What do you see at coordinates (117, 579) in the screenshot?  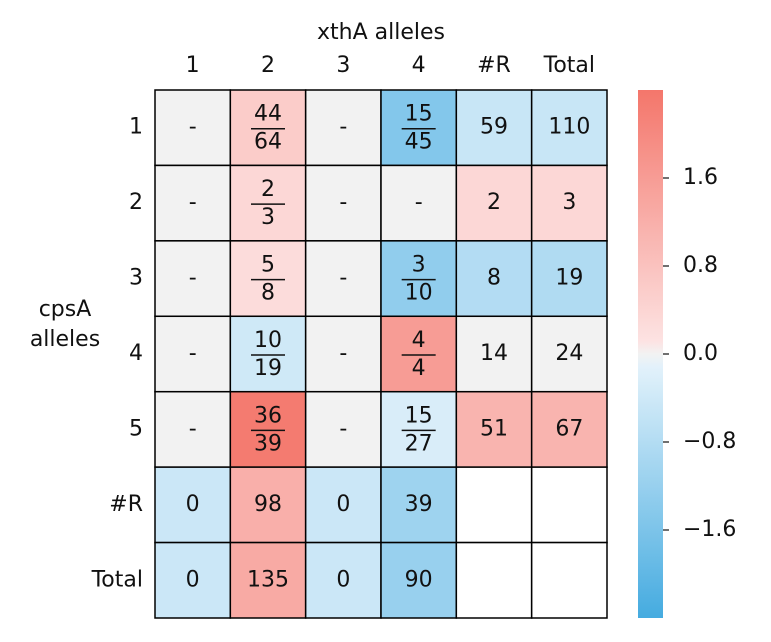 I see `row-label: Total` at bounding box center [117, 579].